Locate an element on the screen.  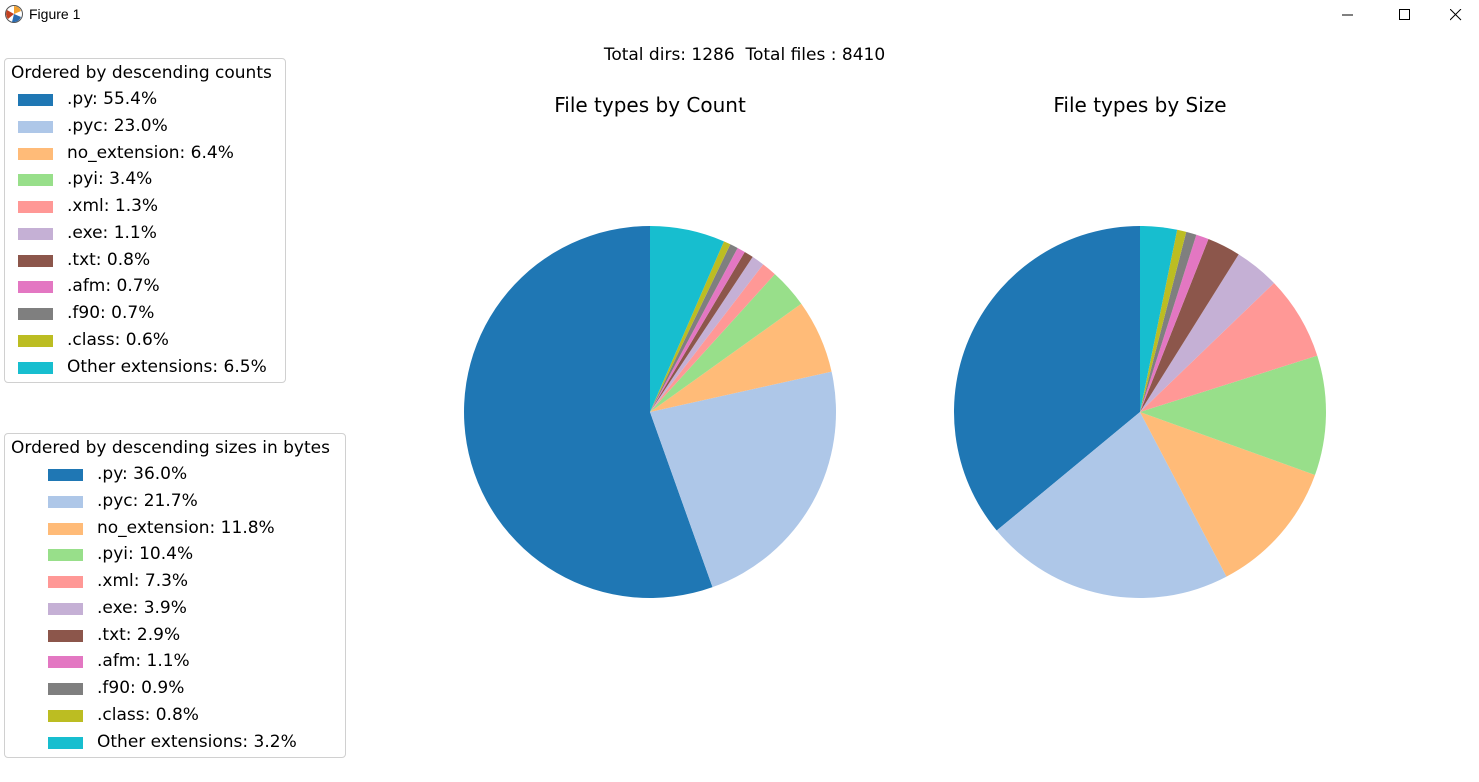
count-legend-label: .pyc: 23.0% is located at coordinates (117, 125).